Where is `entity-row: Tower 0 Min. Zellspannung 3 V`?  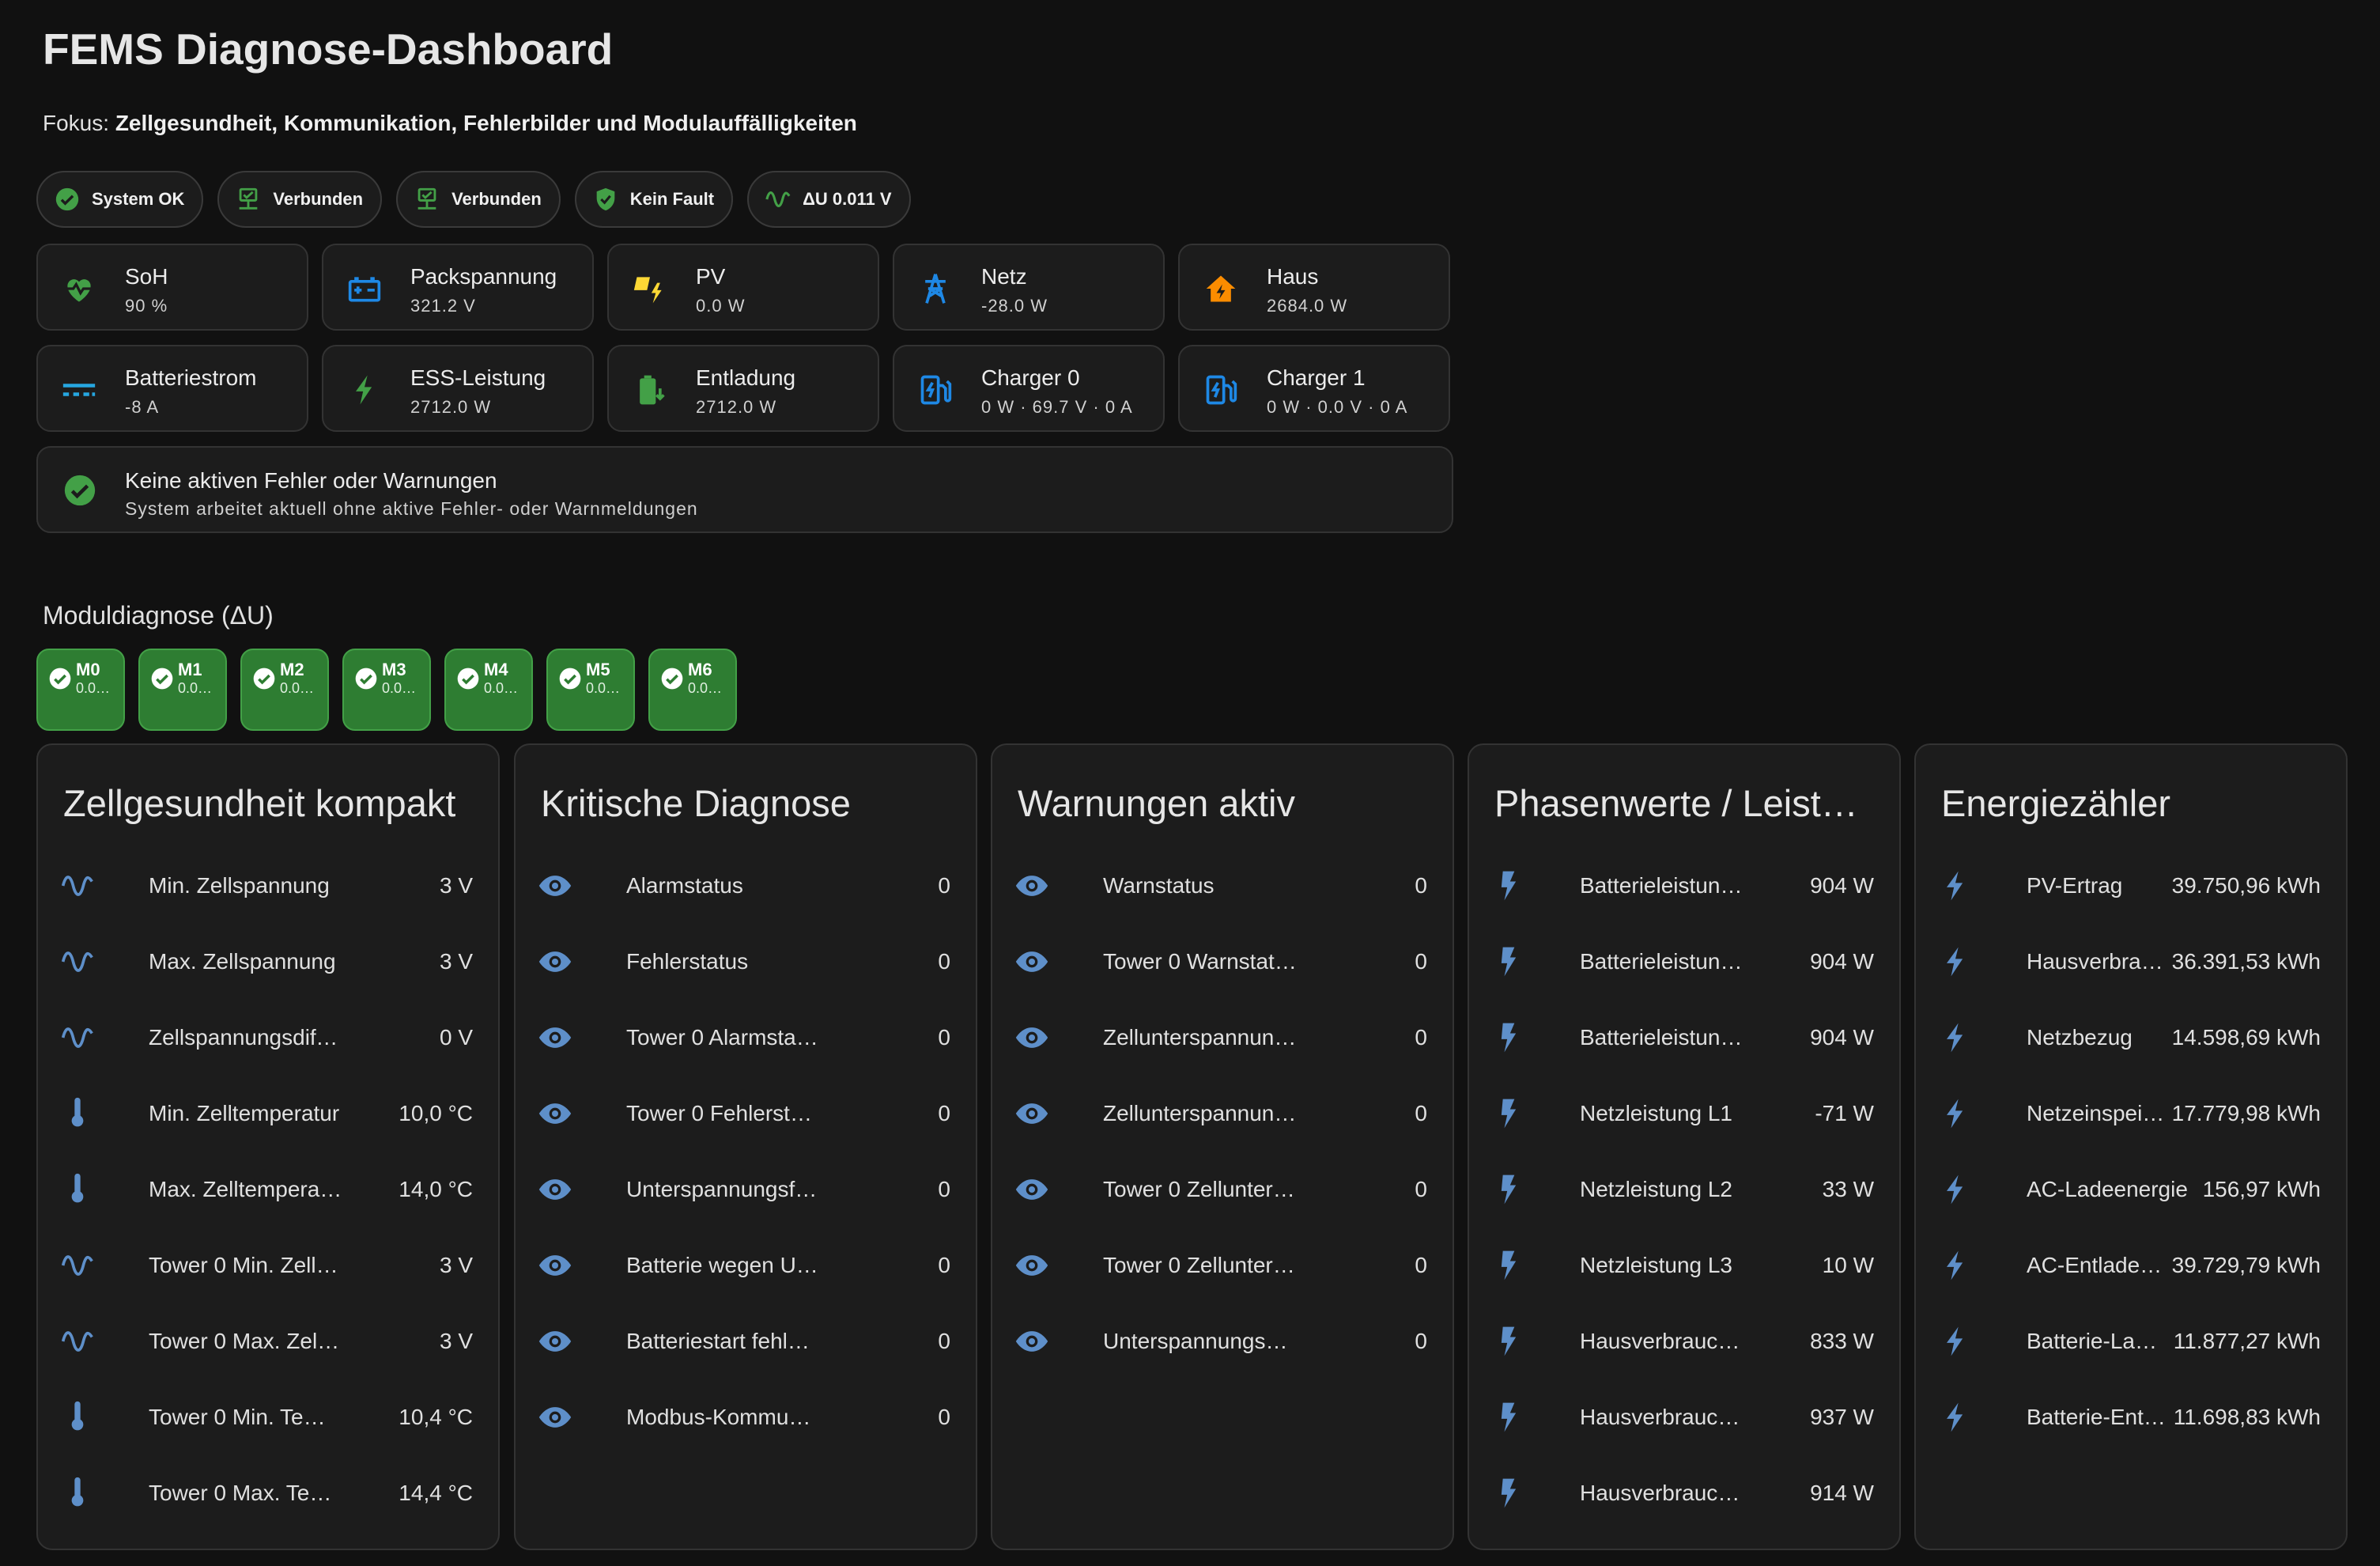
entity-row: Tower 0 Min. Zellspannung 3 V is located at coordinates (268, 1297).